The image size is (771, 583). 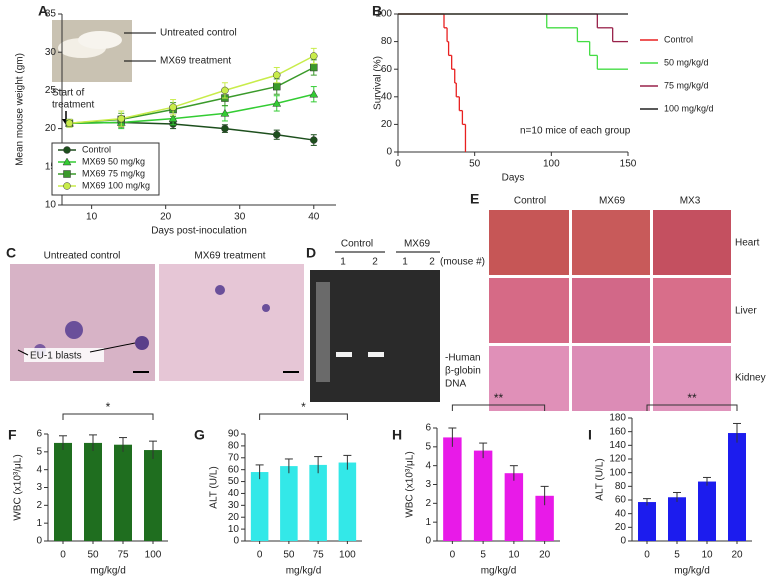 I want to click on significance: **, so click(x=692, y=398).